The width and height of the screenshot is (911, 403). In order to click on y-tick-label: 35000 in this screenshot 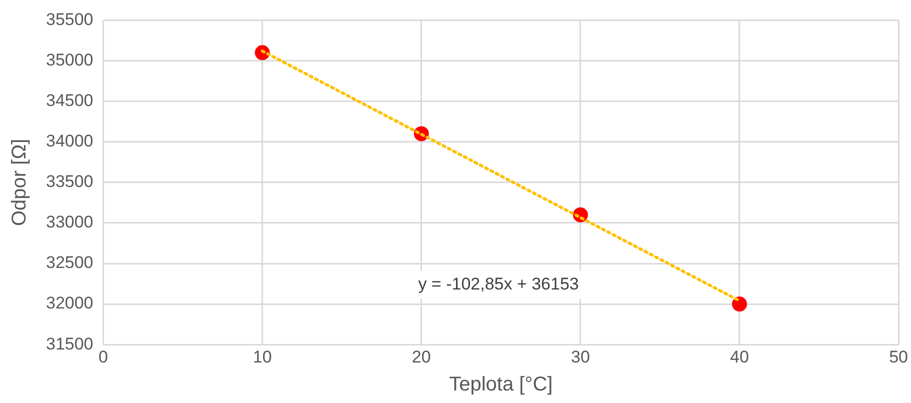, I will do `click(70, 60)`.